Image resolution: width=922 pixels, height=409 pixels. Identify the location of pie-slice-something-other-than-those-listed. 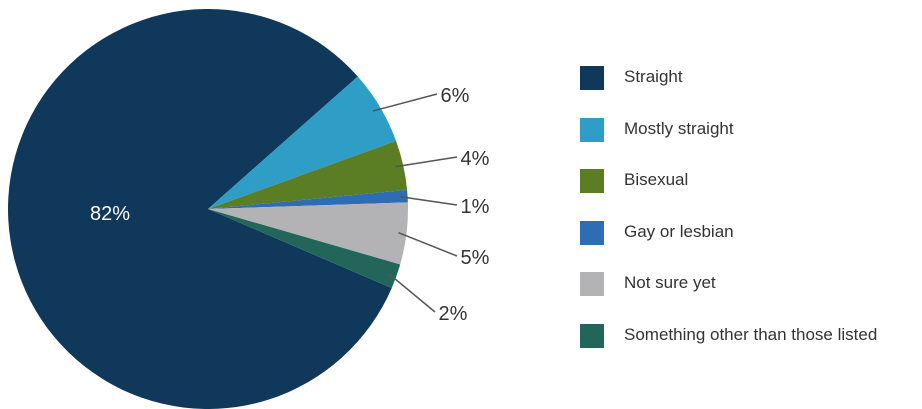
(304, 249).